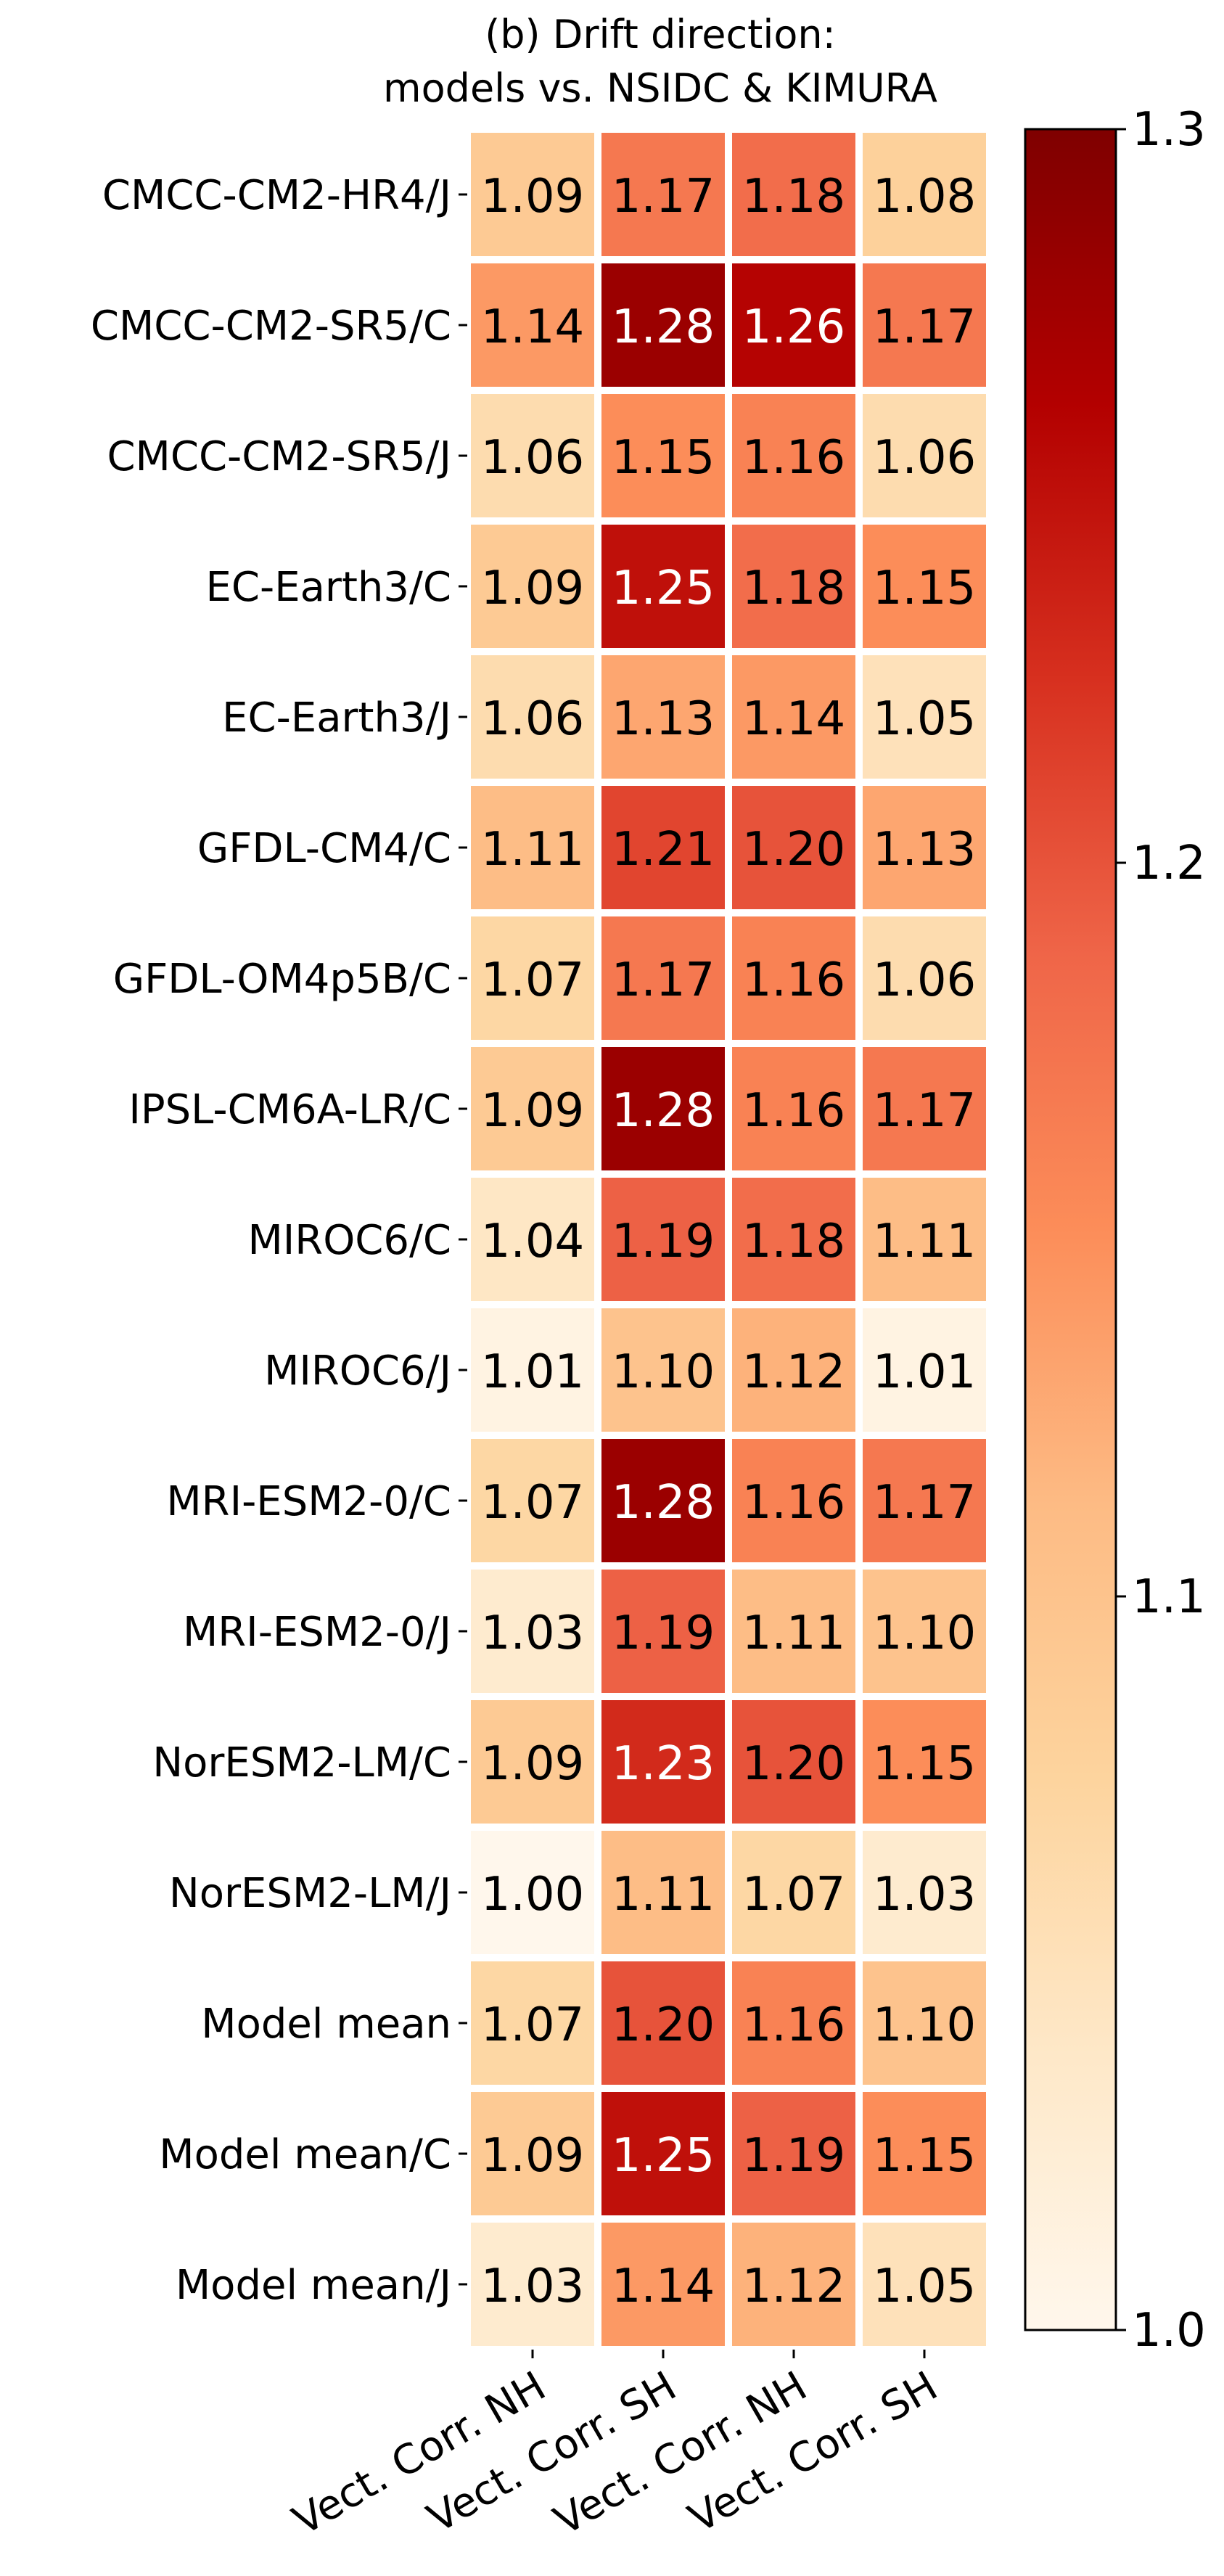 The image size is (1224, 2576). I want to click on row-label: EC-Earth3/J, so click(336, 718).